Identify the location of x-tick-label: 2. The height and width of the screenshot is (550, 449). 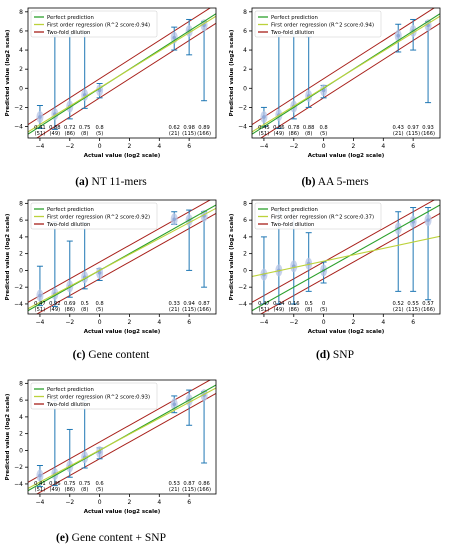
(130, 322).